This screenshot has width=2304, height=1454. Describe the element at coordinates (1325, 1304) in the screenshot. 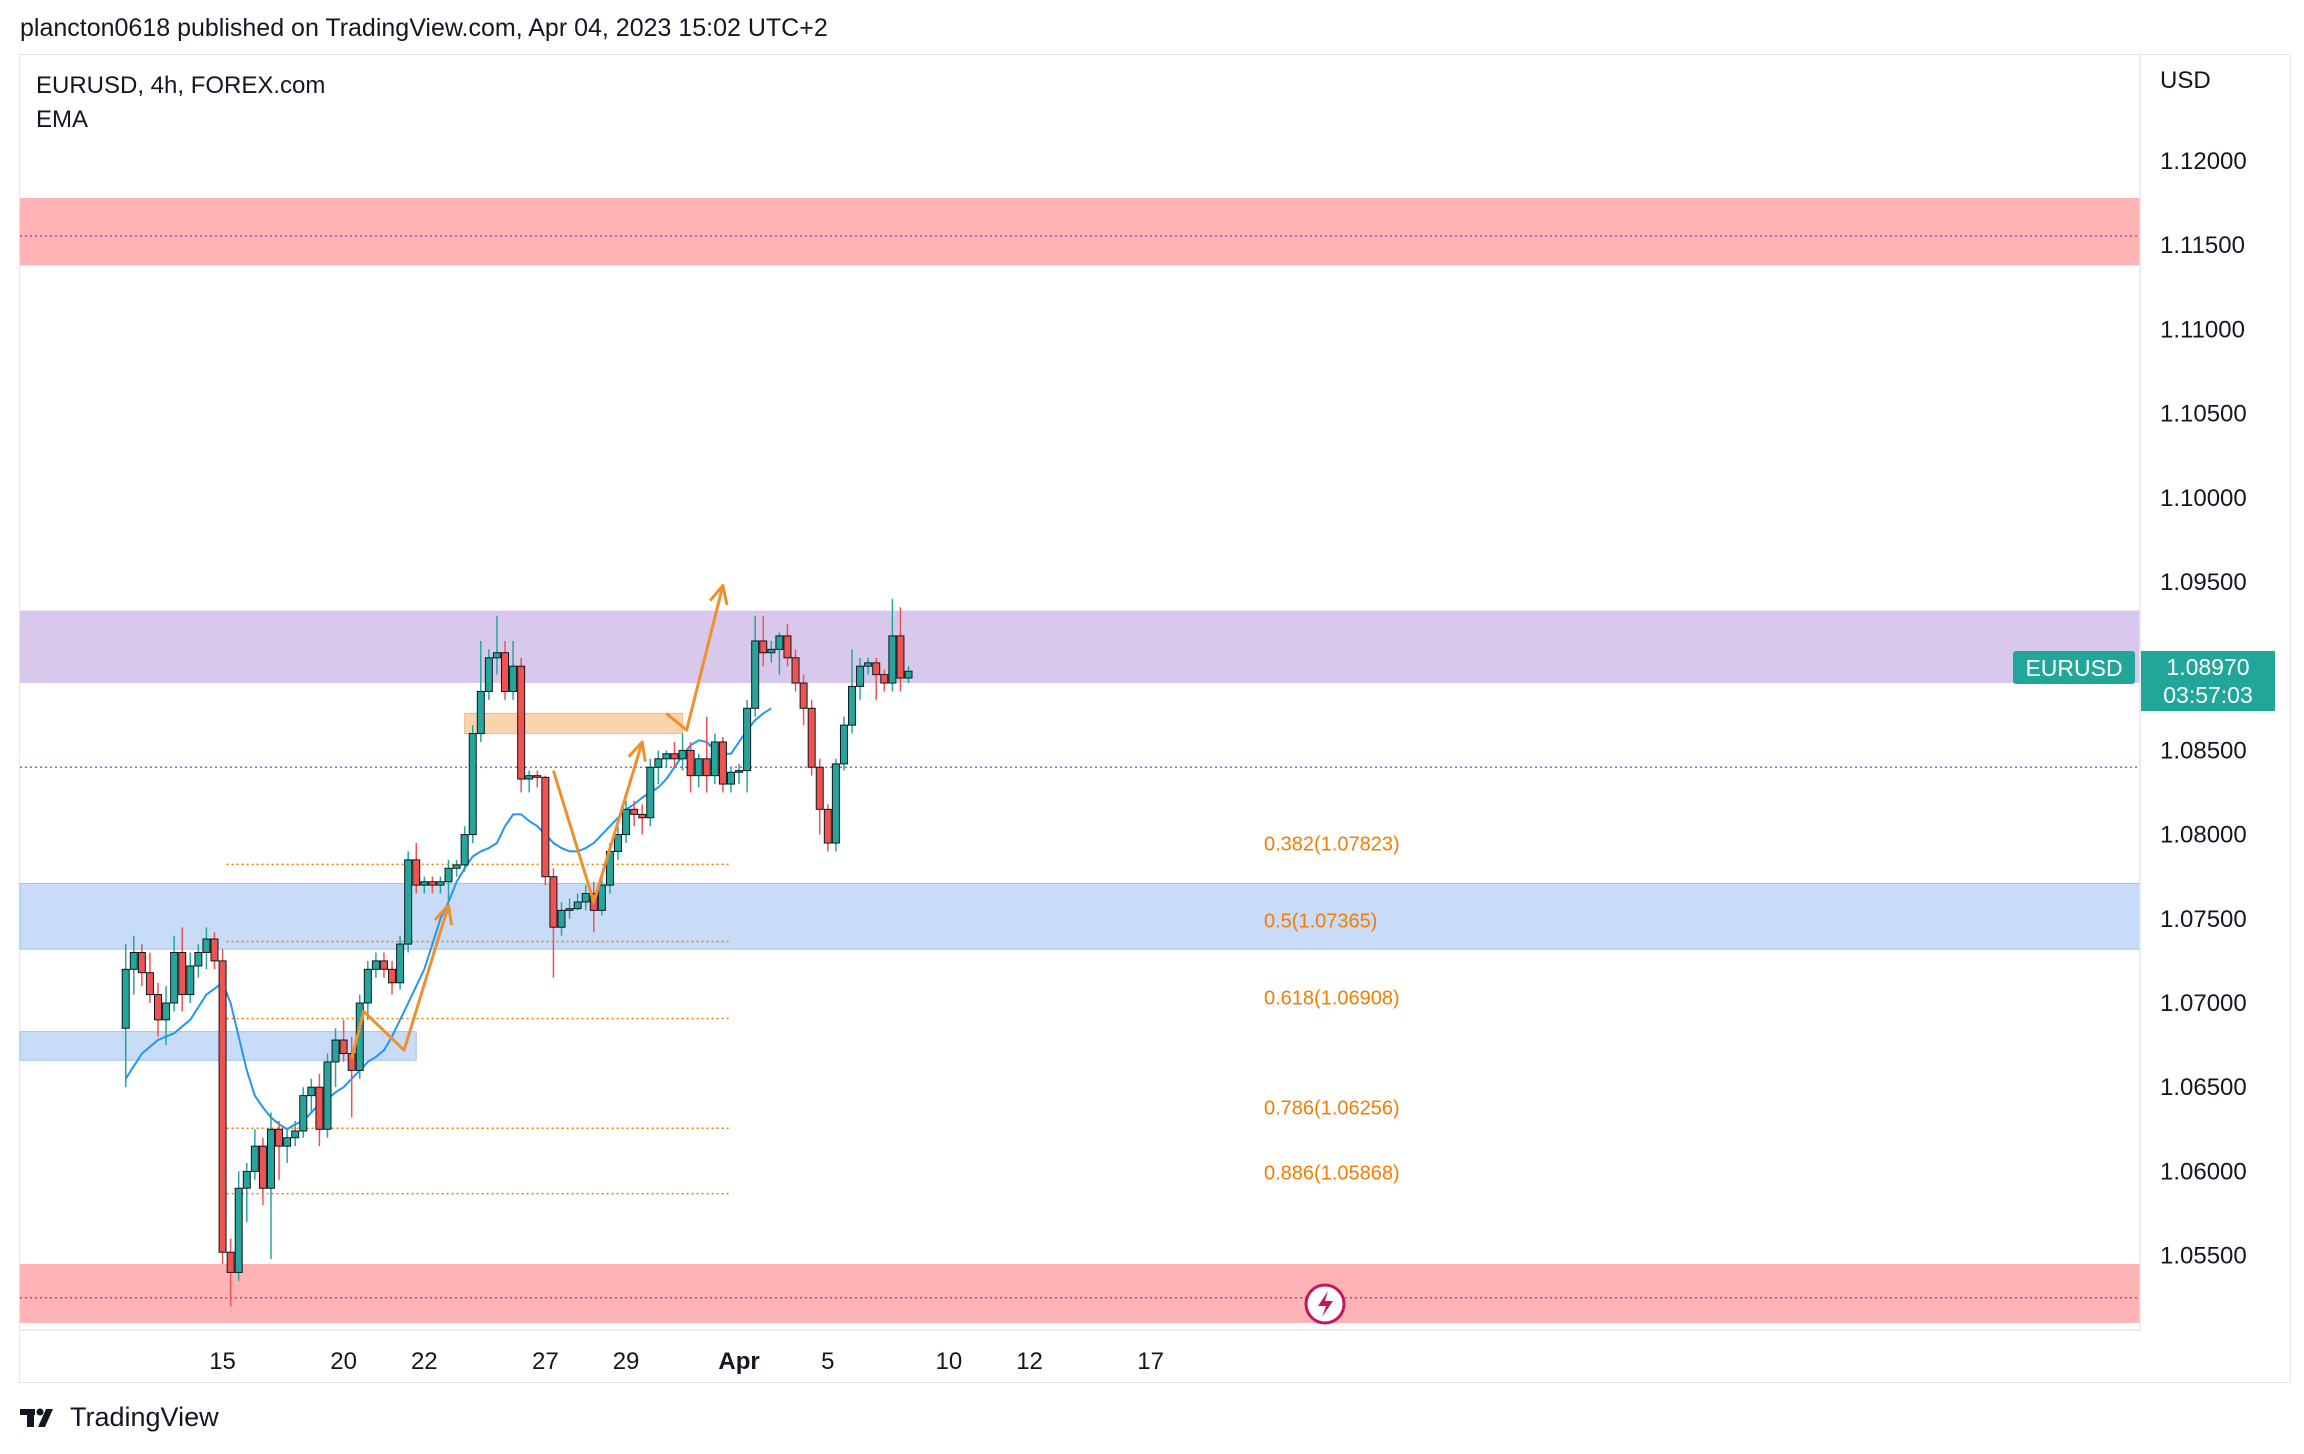

I see `lightning-icon` at that location.